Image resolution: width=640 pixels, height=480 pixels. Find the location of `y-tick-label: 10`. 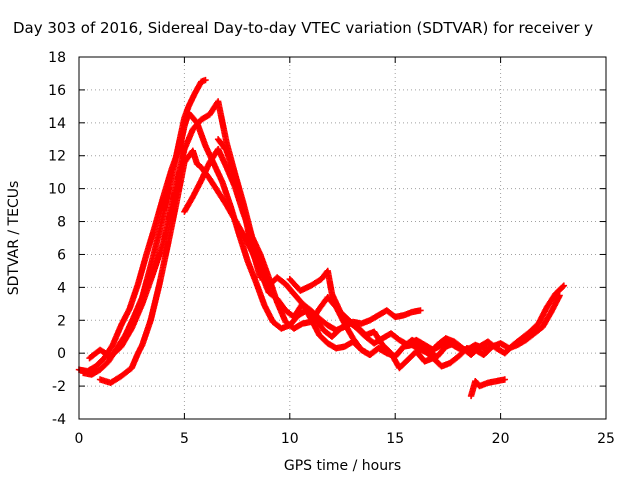

y-tick-label: 10 is located at coordinates (57, 190).